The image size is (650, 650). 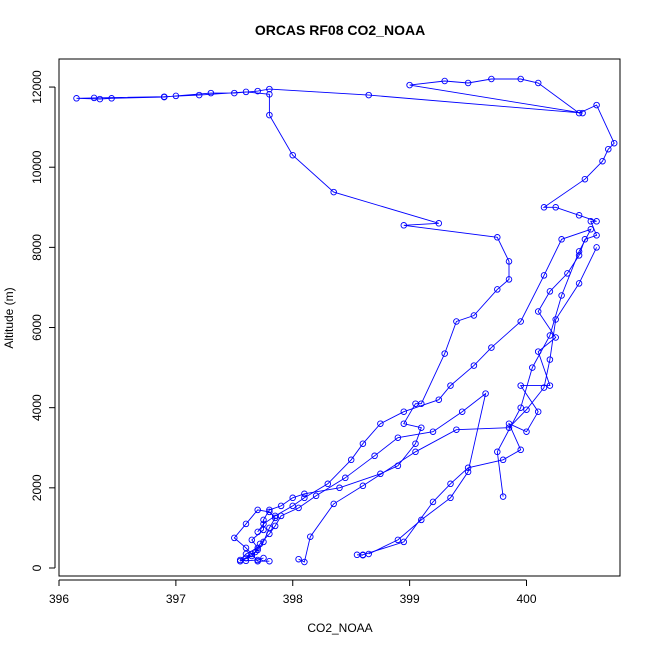 What do you see at coordinates (293, 599) in the screenshot?
I see `x-tick-label: 398` at bounding box center [293, 599].